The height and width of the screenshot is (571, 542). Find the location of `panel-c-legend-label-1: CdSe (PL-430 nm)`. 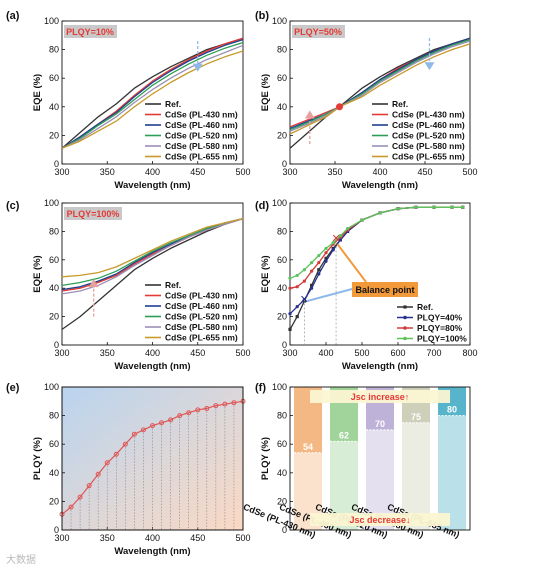

panel-c-legend-label-1: CdSe (PL-430 nm) is located at coordinates (201, 296).